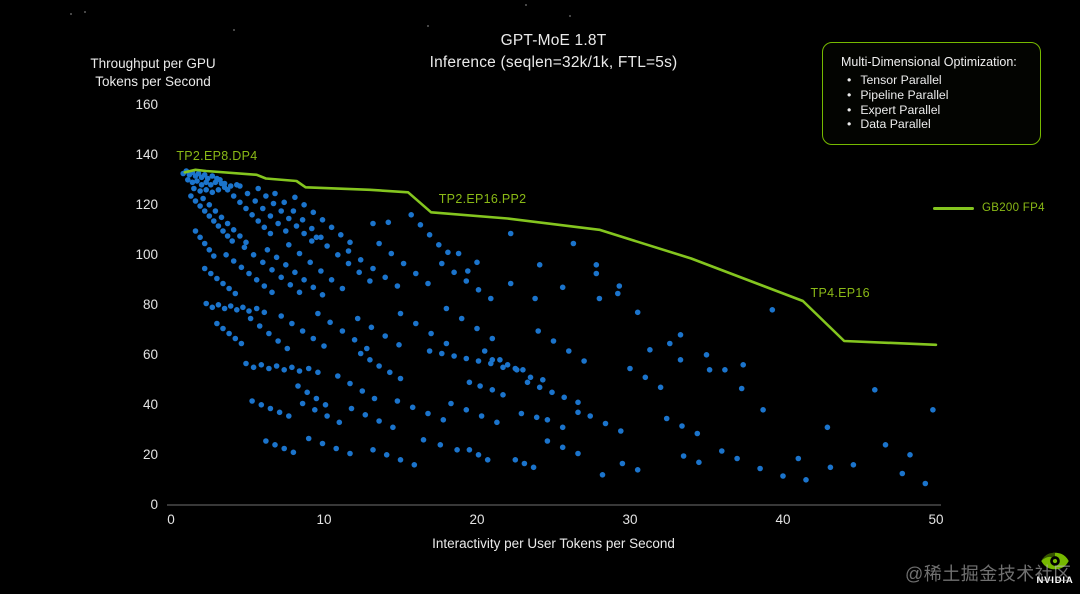 The image size is (1080, 594). What do you see at coordinates (932, 80) in the screenshot?
I see `optimization-item: Tensor Parallel` at bounding box center [932, 80].